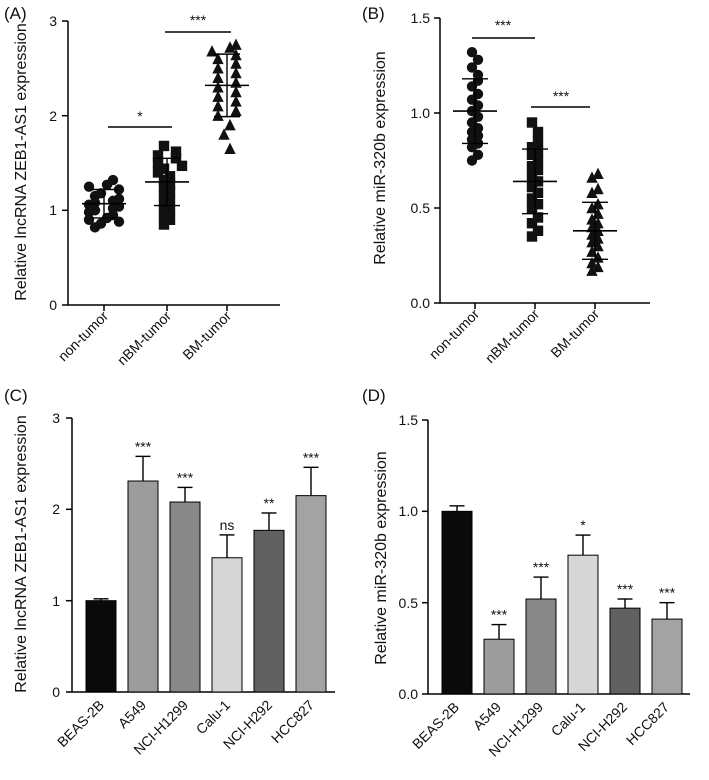 This screenshot has width=709, height=780. Describe the element at coordinates (206, 335) in the screenshot. I see `panel-a-x-tick-bm-tumor: BM-tumor` at that location.